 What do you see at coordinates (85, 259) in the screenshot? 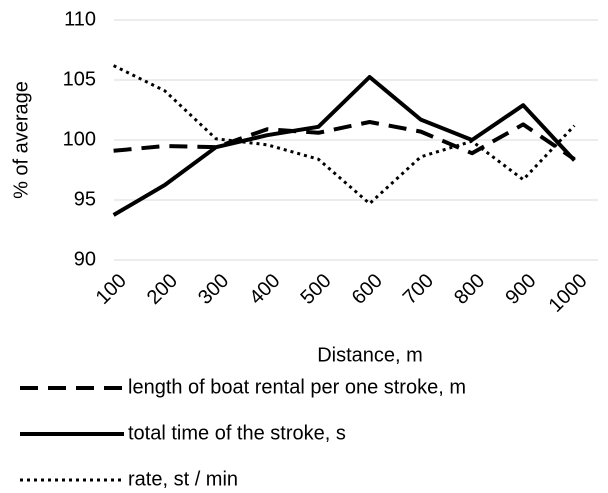
I see `y-tick-label: 90` at bounding box center [85, 259].